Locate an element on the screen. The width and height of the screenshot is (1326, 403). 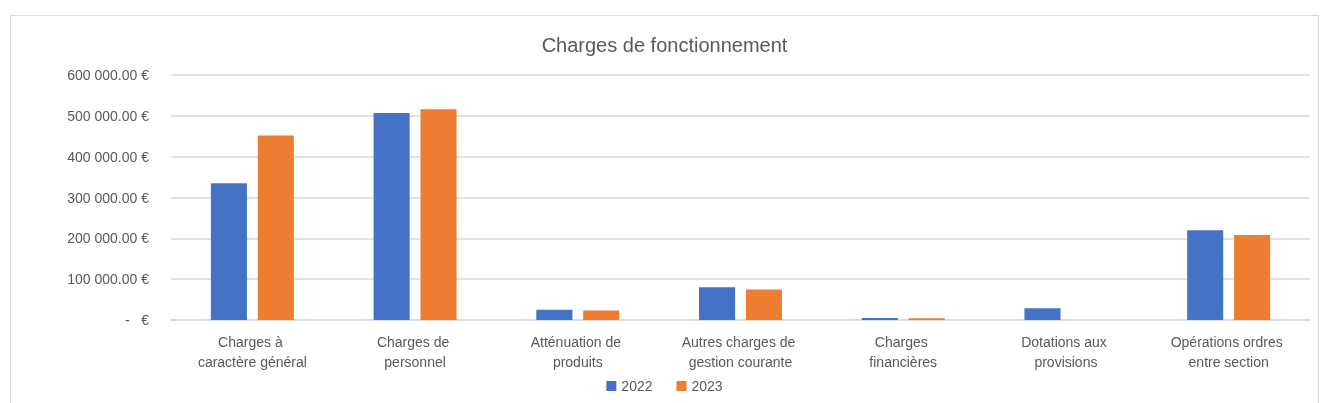
y-tick-label: 100 000.00 € is located at coordinates (108, 279).